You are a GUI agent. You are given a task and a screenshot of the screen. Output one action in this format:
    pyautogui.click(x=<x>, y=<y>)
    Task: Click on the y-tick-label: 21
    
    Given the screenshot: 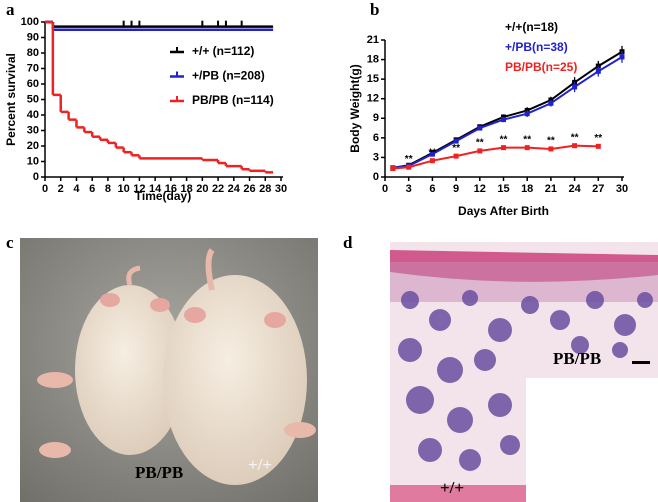 What is the action you would take?
    pyautogui.click(x=373, y=40)
    